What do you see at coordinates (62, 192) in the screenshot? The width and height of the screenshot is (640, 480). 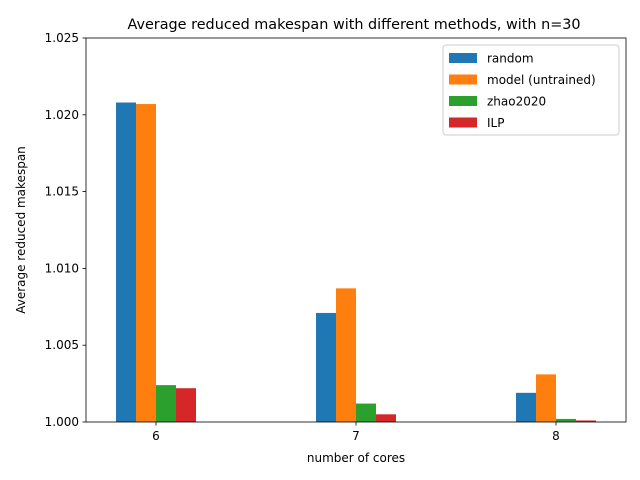 I see `y-tick-label: 1.015` at bounding box center [62, 192].